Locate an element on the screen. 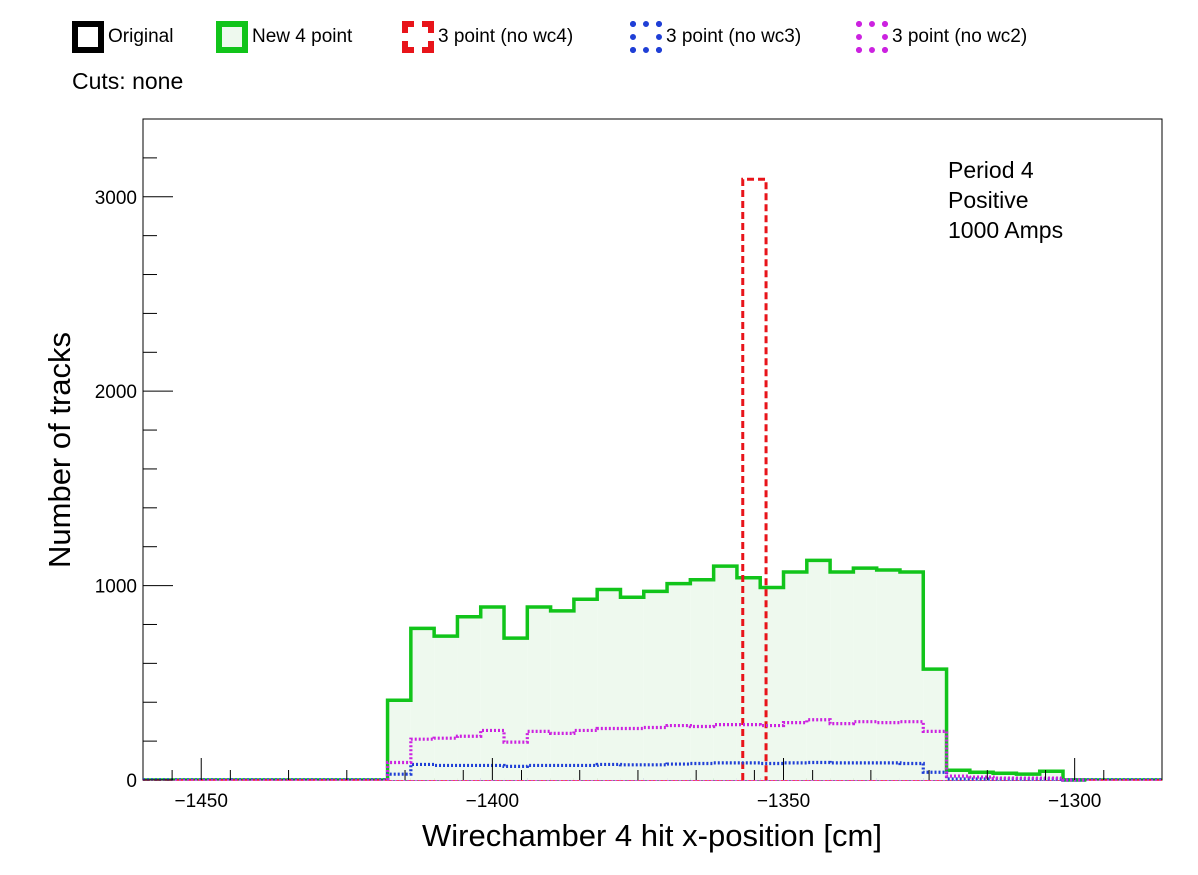 This screenshot has height=875, width=1198. info-polarity: Positive is located at coordinates (988, 200).